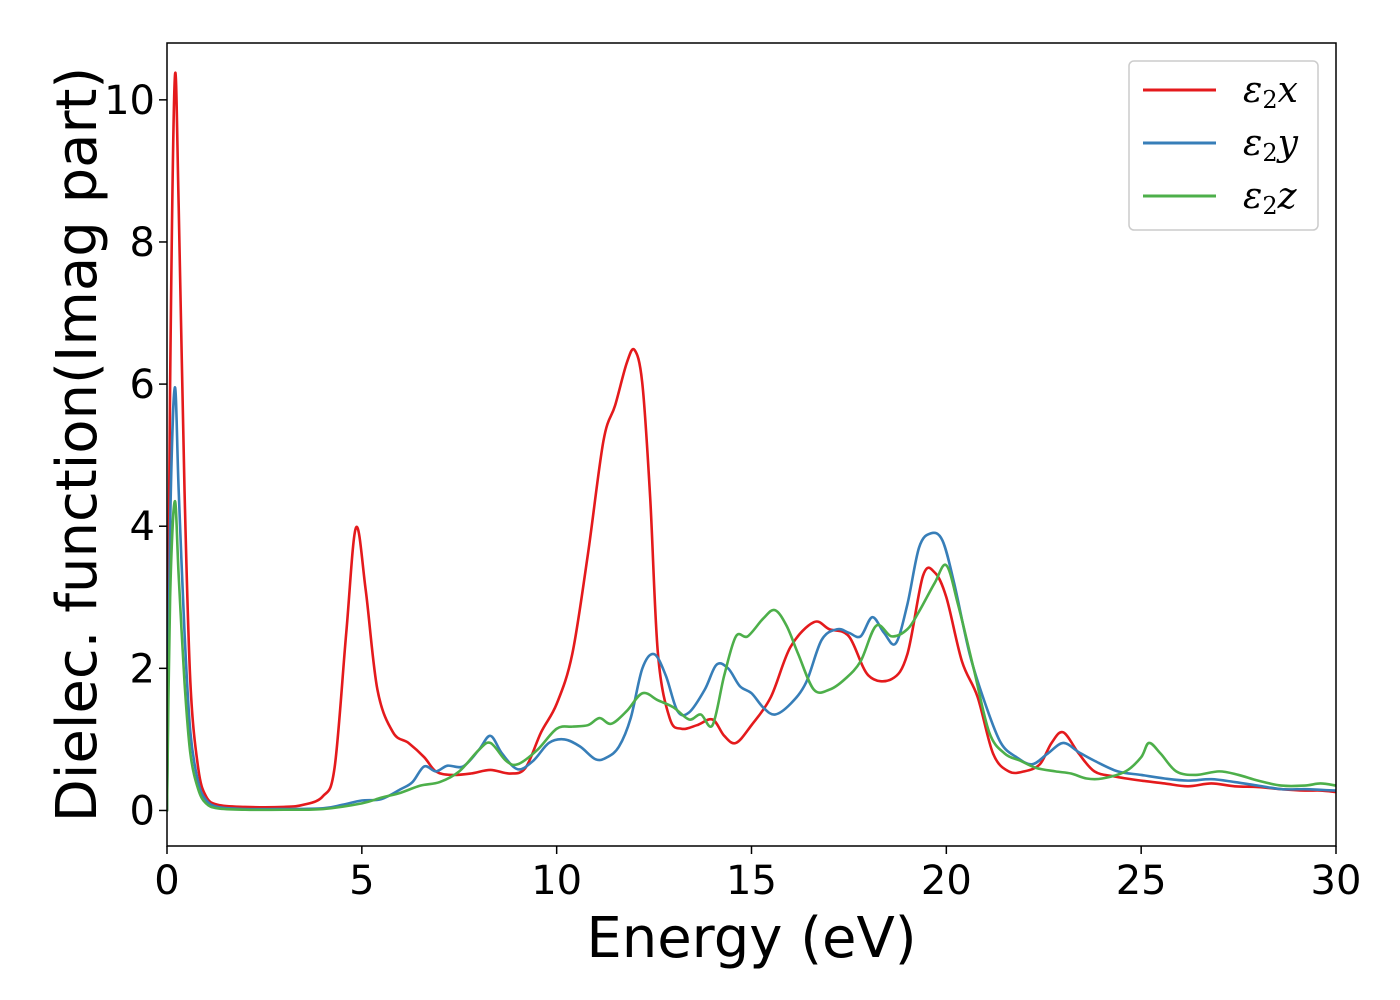  Describe the element at coordinates (751, 938) in the screenshot. I see `x-axis-title: Energy (eV)` at that location.